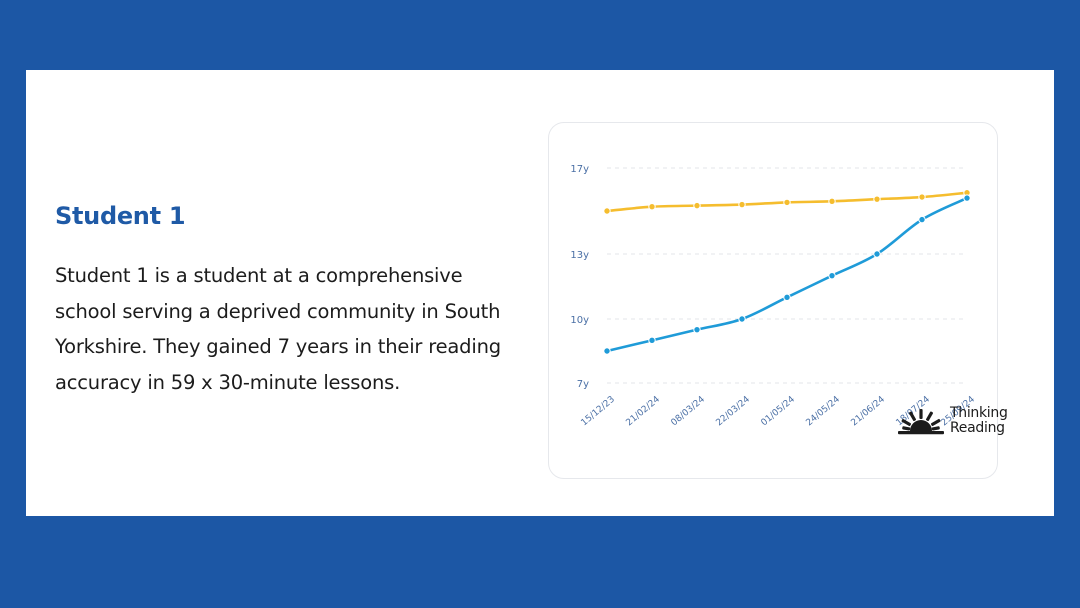  What do you see at coordinates (734, 411) in the screenshot?
I see `x-tick-label: 22/03/24` at bounding box center [734, 411].